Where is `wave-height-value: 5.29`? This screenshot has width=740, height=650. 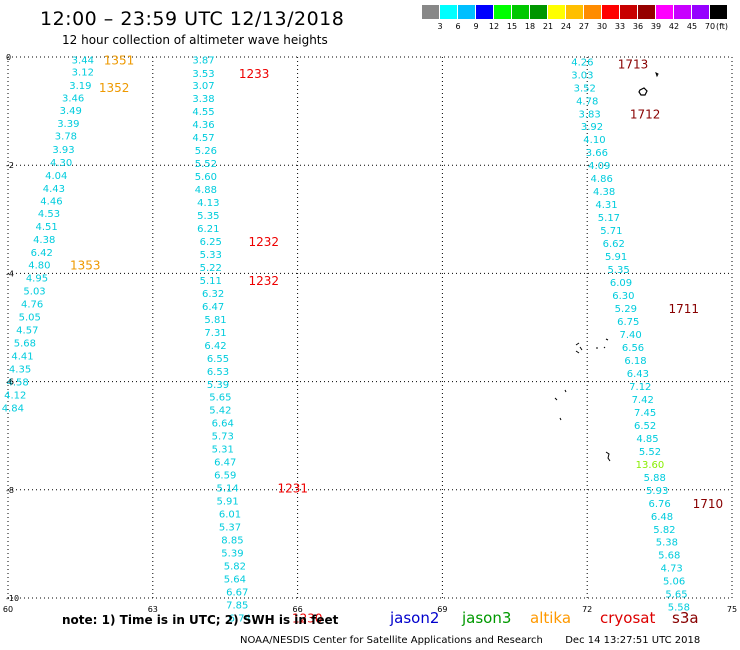
wave-height-value: 5.29 is located at coordinates (626, 309).